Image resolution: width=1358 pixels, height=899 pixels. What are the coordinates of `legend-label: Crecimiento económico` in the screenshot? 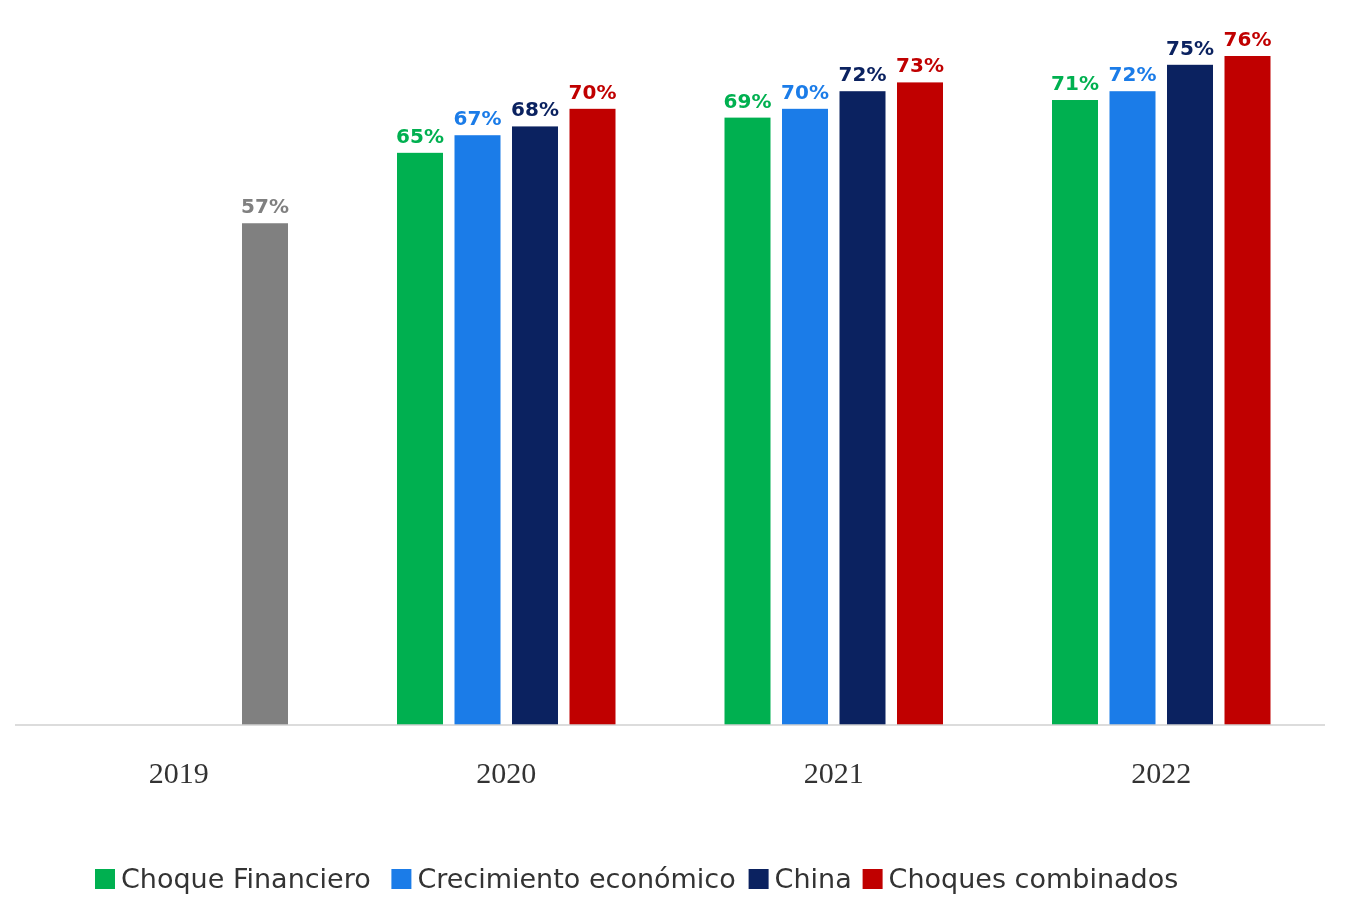 It's located at (576, 878).